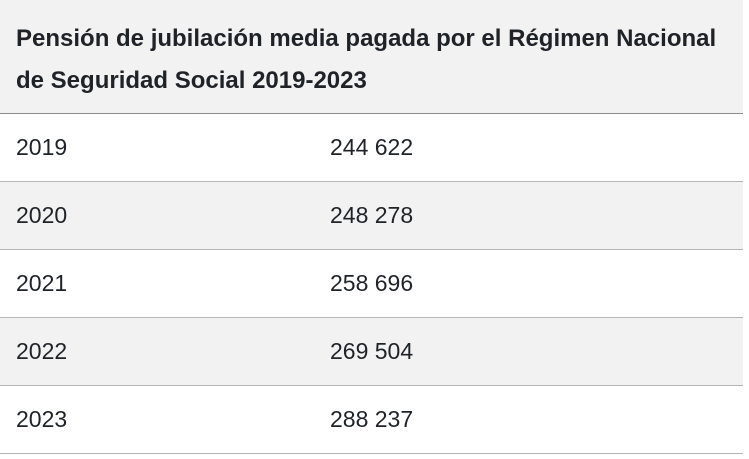 This screenshot has height=459, width=749. I want to click on table-row: 2022 269 504, so click(371, 352).